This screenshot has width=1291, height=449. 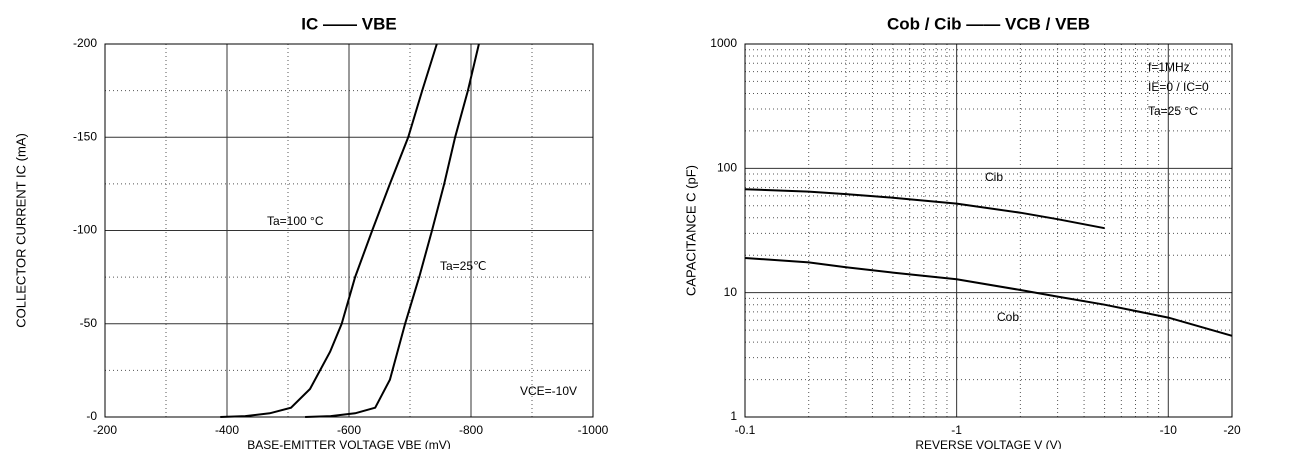 I want to click on x-tick-label: -1, so click(x=956, y=430).